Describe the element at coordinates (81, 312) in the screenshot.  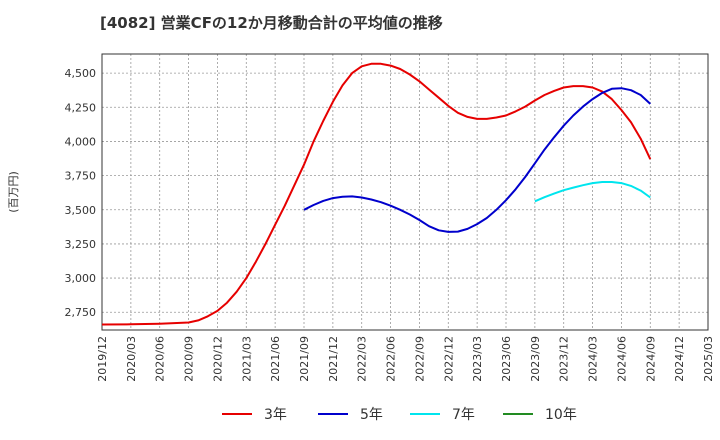
I see `y-tick-label: 2,750` at that location.